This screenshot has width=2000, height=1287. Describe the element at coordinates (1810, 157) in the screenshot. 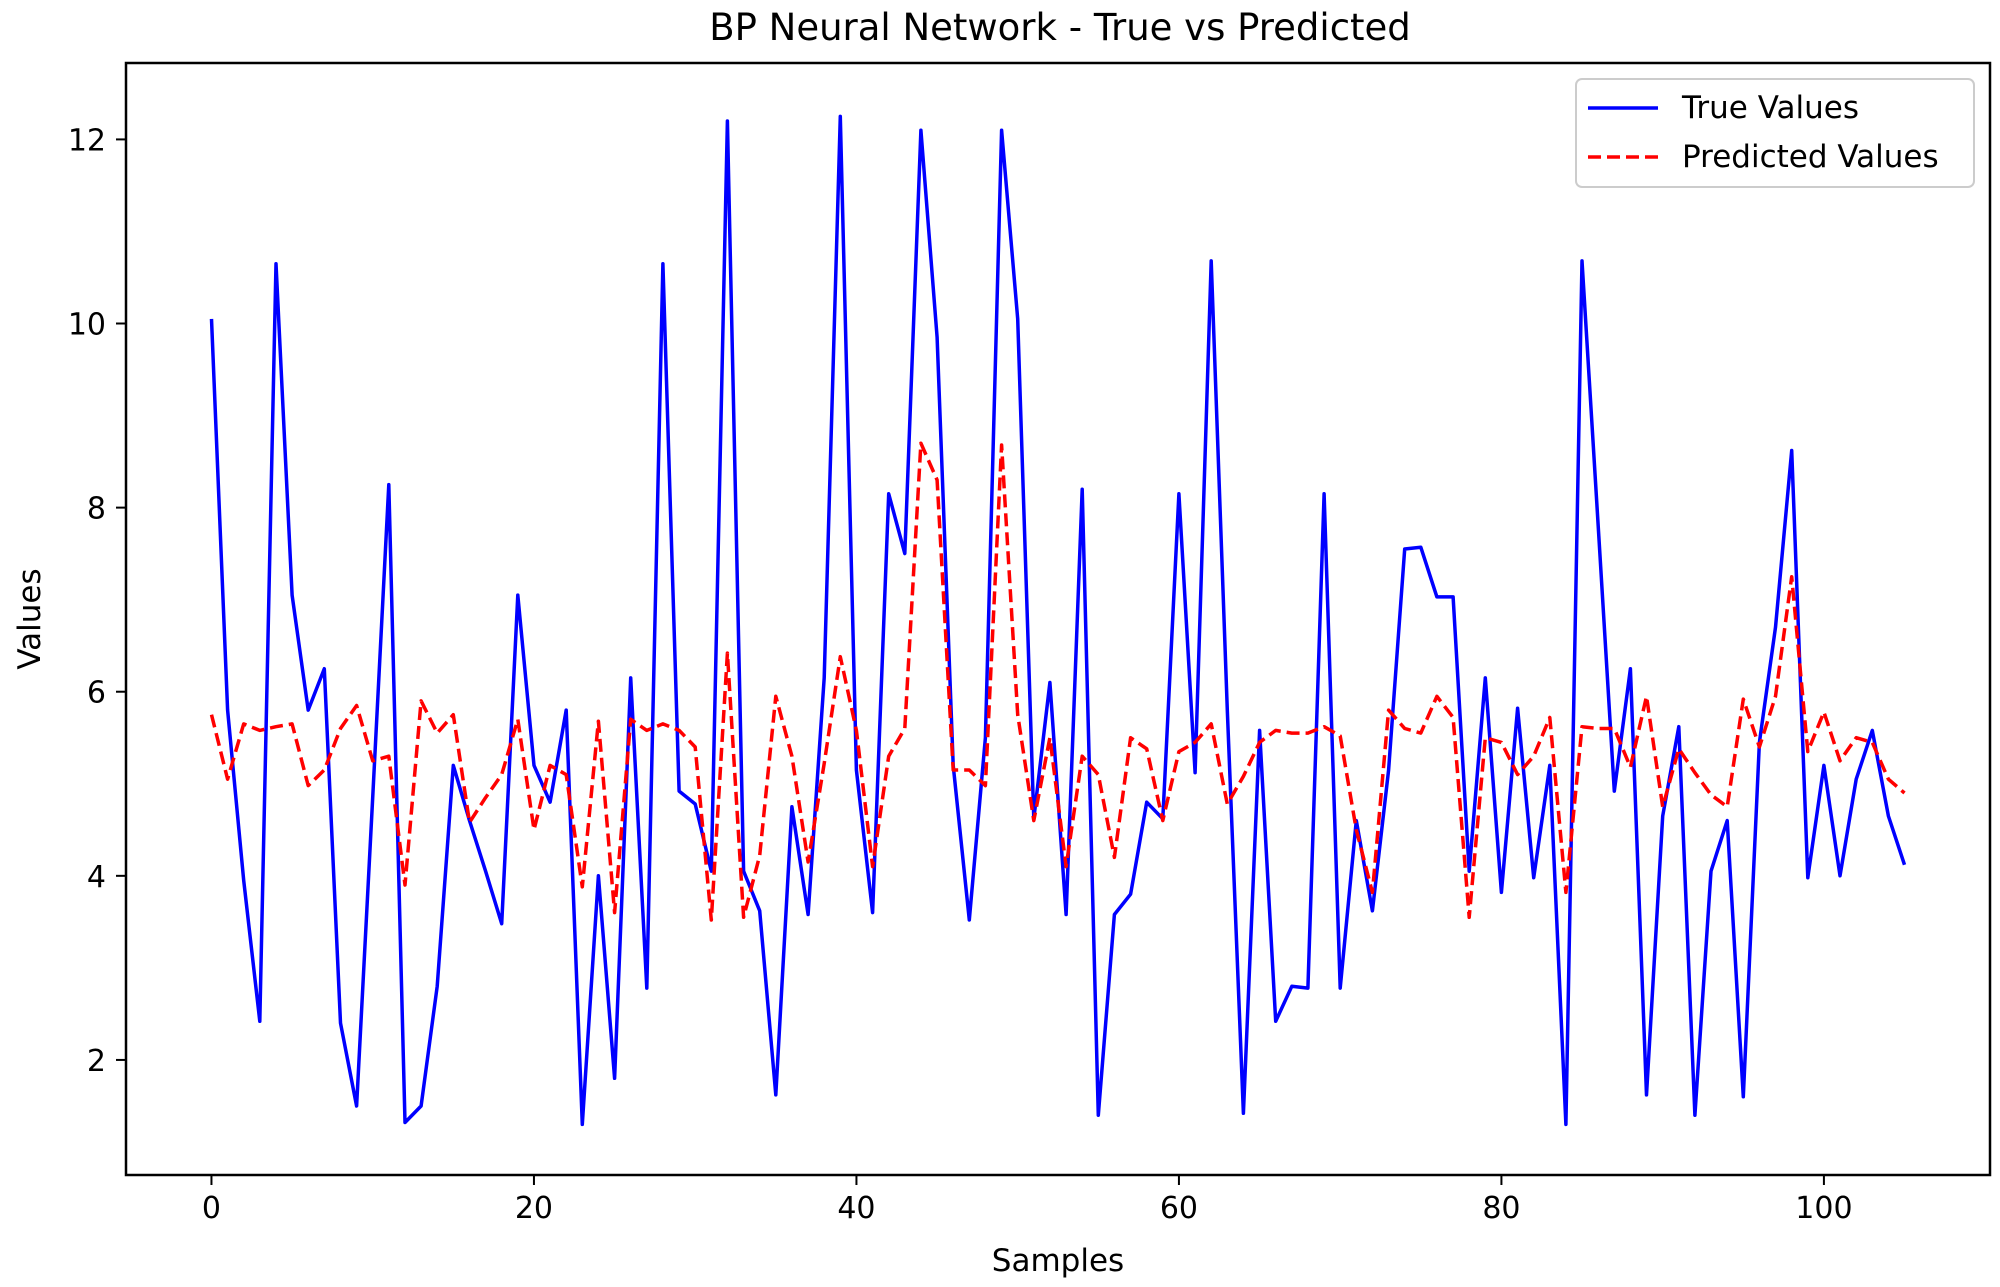

I see `legend-label-predicted-values: Predicted Values` at that location.